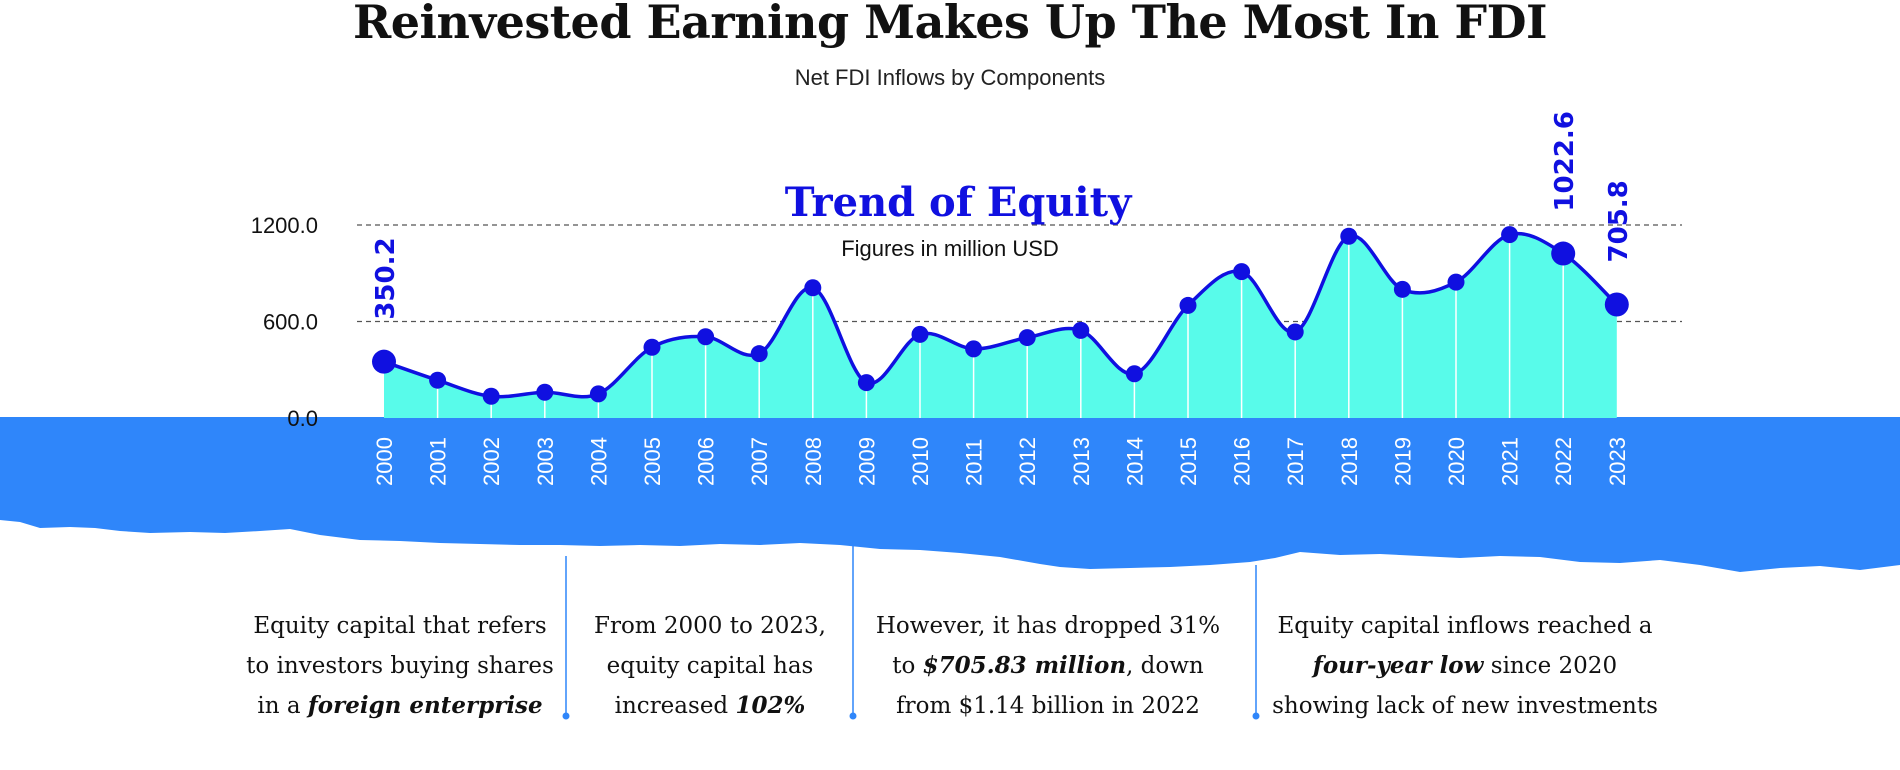  Describe the element at coordinates (302, 418) in the screenshot. I see `y-tick-label: 0.0` at that location.